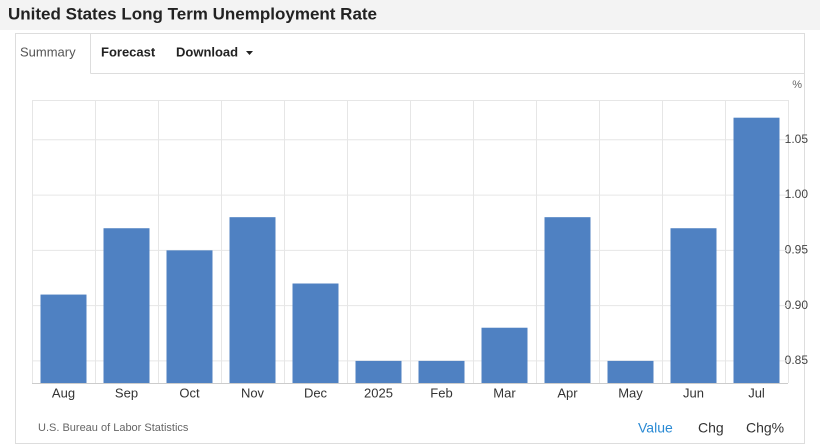 Image resolution: width=820 pixels, height=444 pixels. Describe the element at coordinates (711, 428) in the screenshot. I see `chg-button: Chg` at that location.